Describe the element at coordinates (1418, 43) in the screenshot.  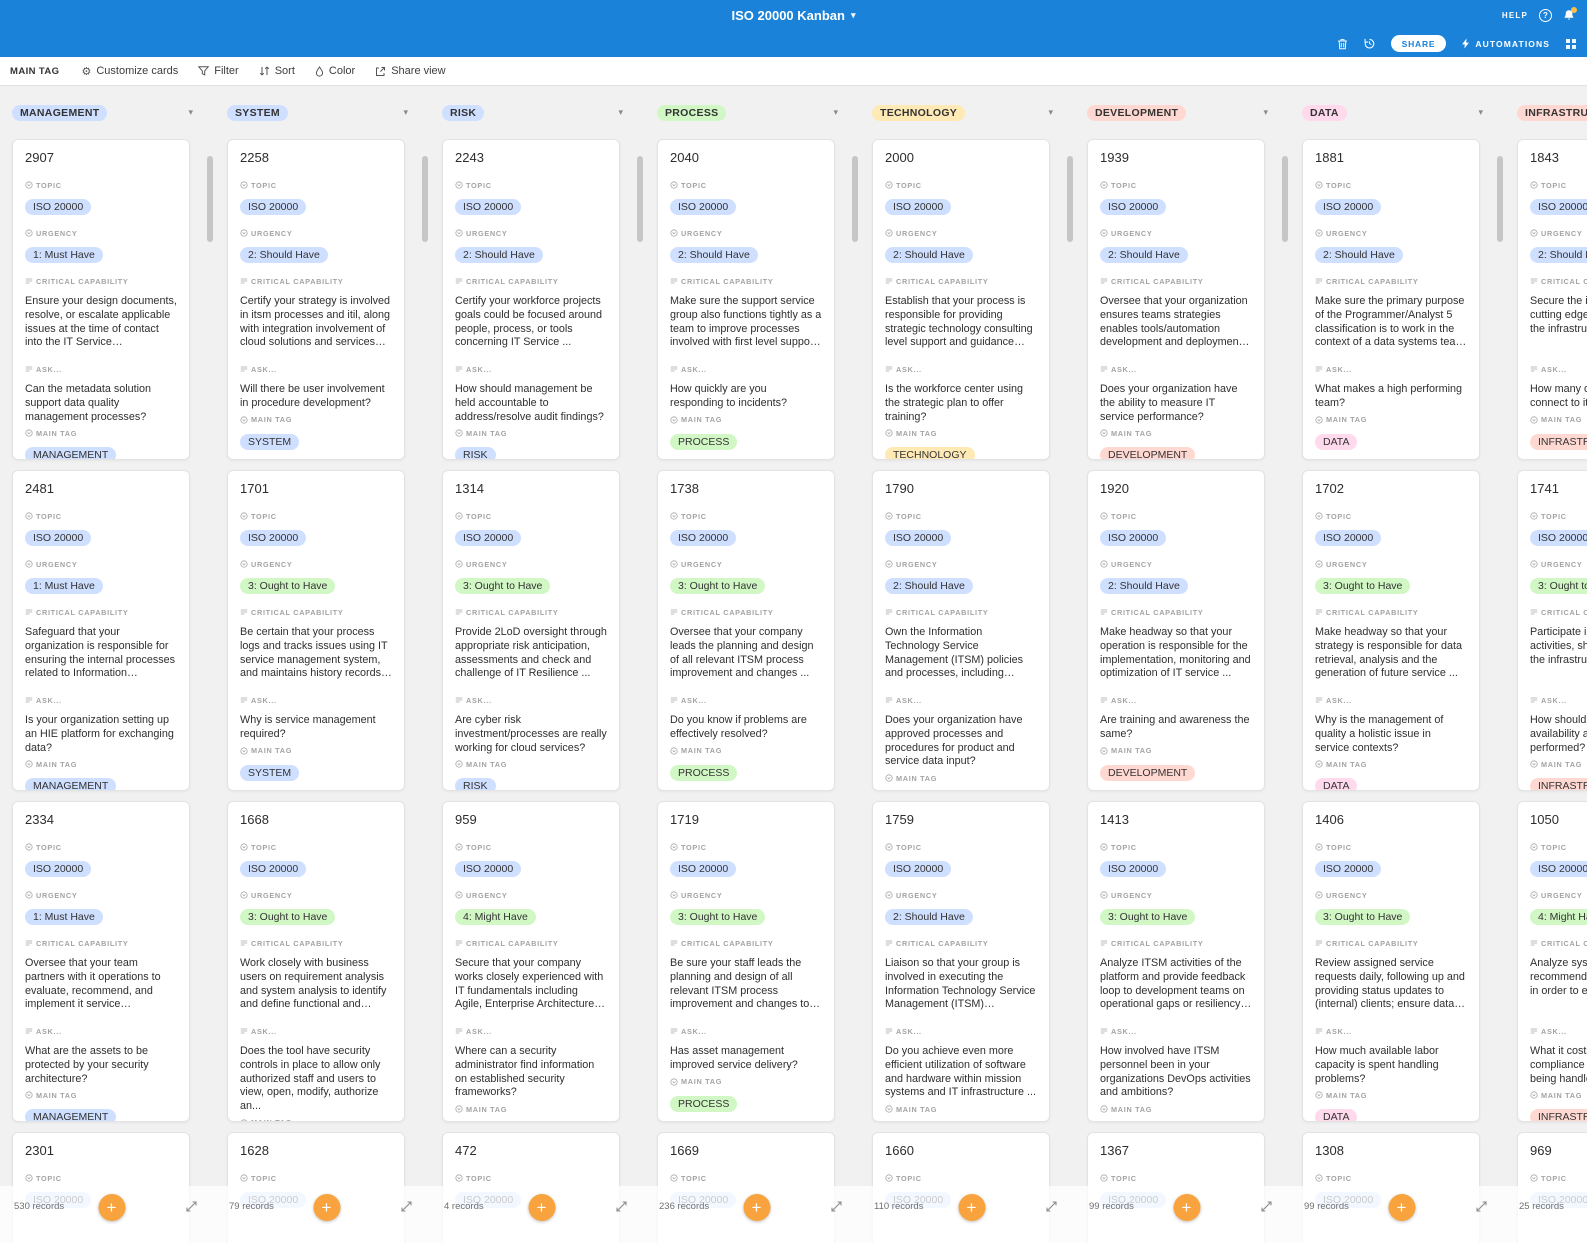
I see `share-button: SHARE` at that location.